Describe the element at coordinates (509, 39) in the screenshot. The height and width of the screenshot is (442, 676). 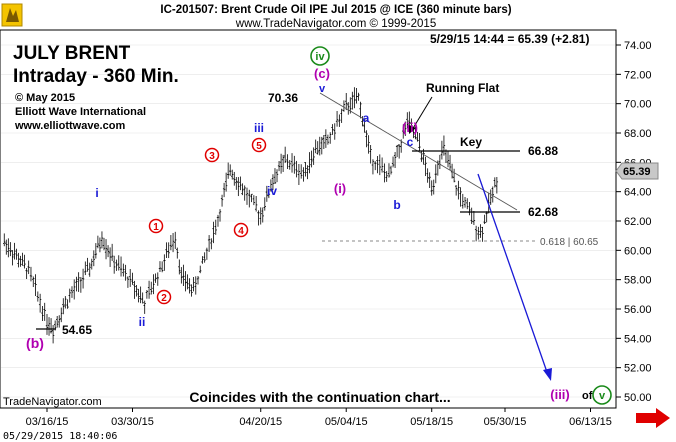
I see `quote-readout: 5/29/15 14:44 = 65.39 (+2.81)` at that location.